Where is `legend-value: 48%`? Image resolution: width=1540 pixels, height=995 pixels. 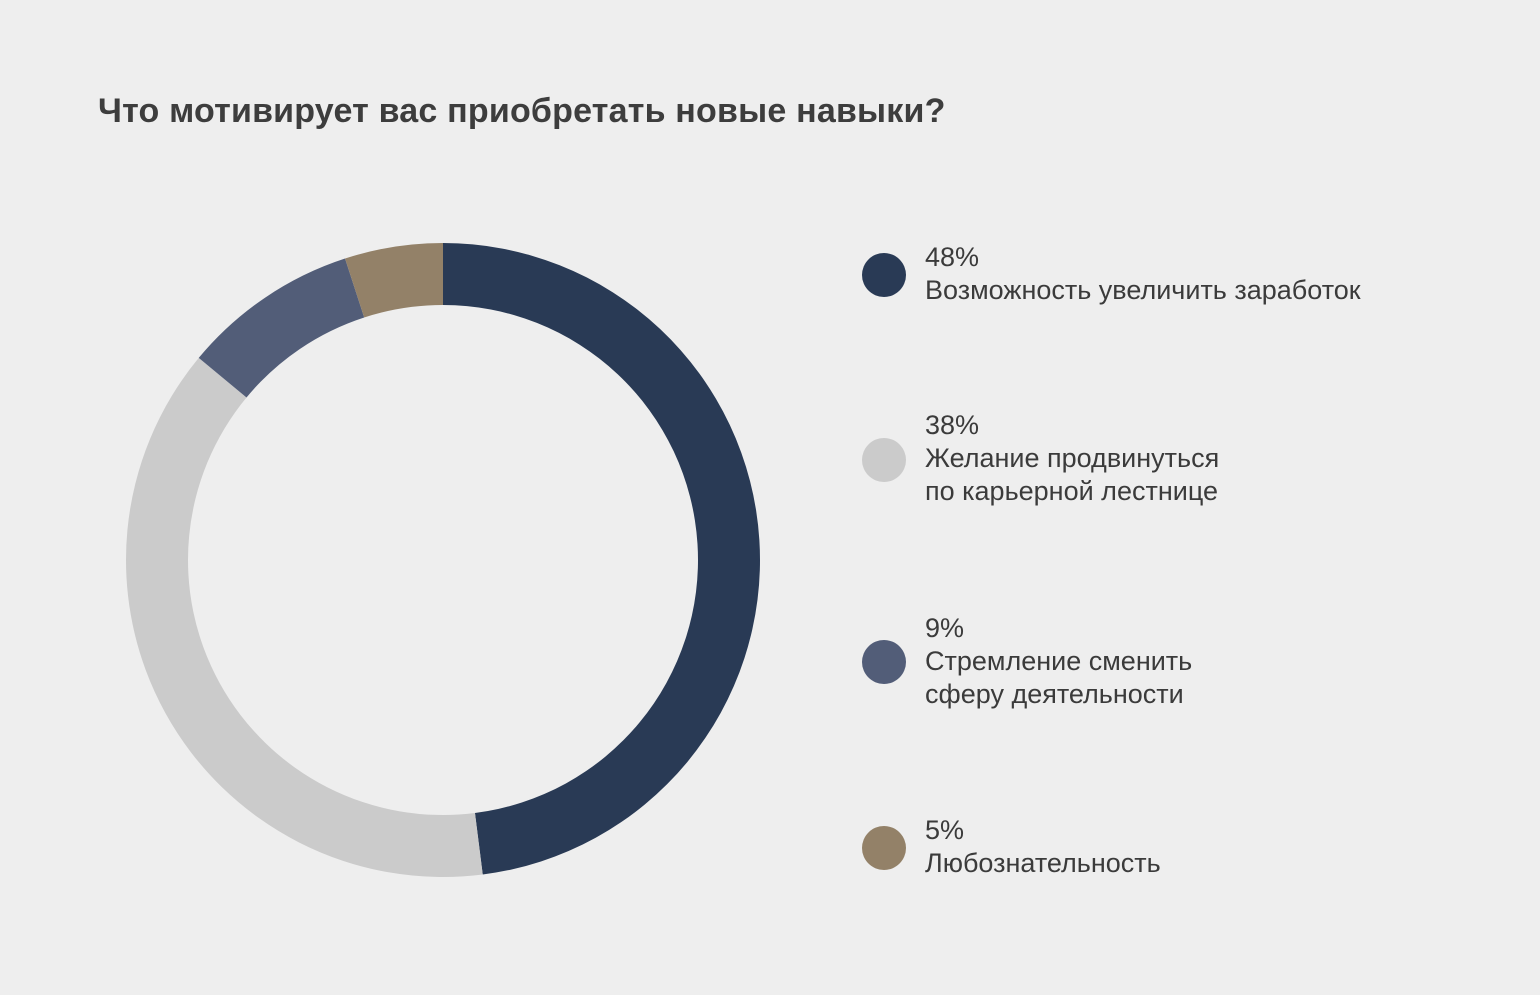
legend-value: 48% is located at coordinates (952, 257).